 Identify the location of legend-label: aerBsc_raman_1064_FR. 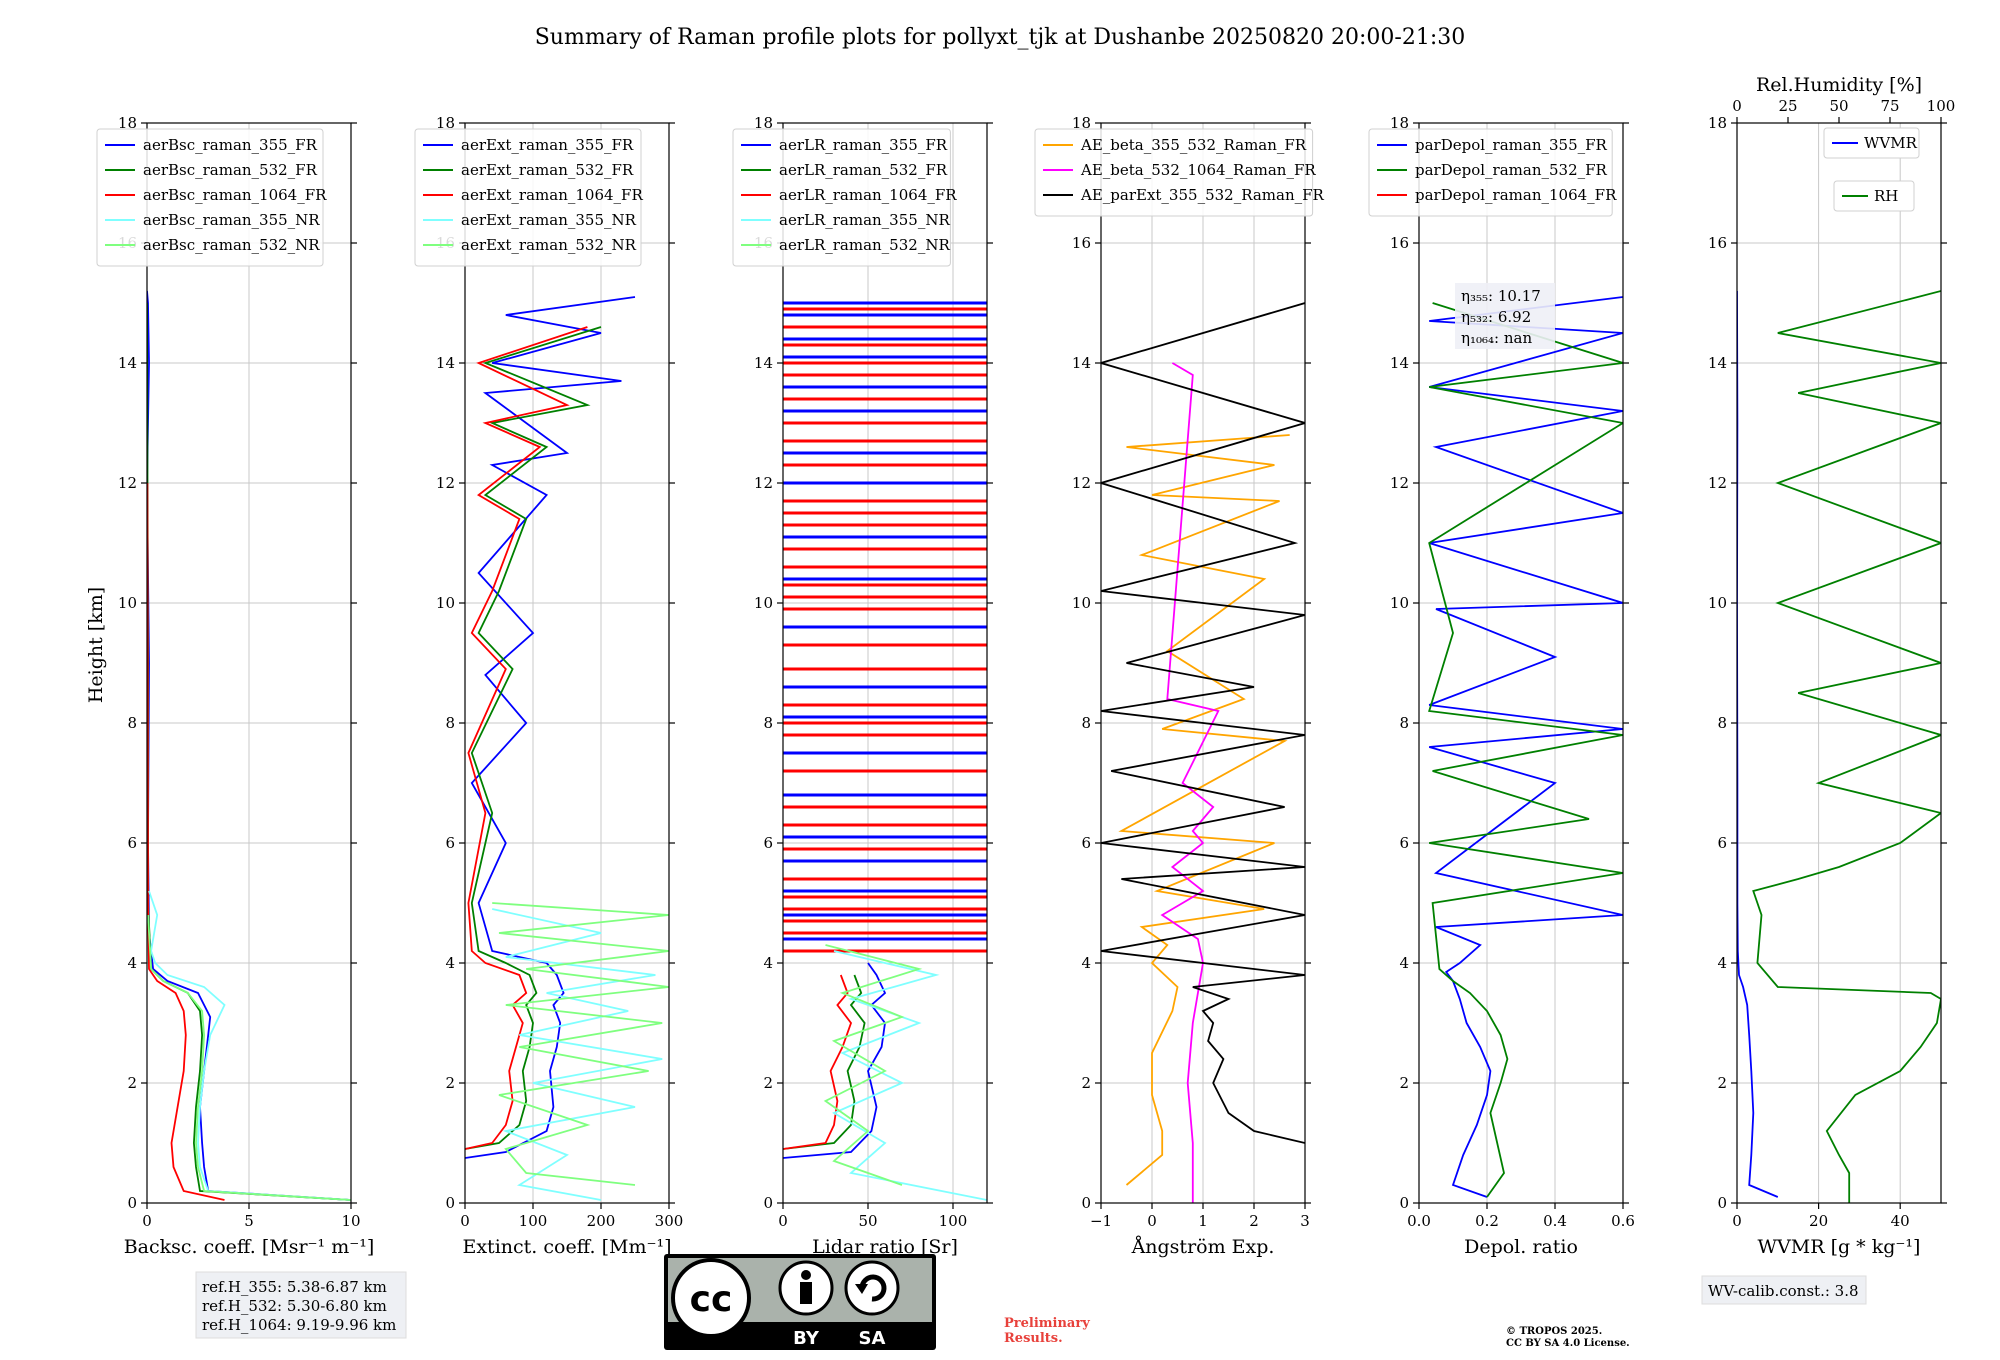
(235, 195).